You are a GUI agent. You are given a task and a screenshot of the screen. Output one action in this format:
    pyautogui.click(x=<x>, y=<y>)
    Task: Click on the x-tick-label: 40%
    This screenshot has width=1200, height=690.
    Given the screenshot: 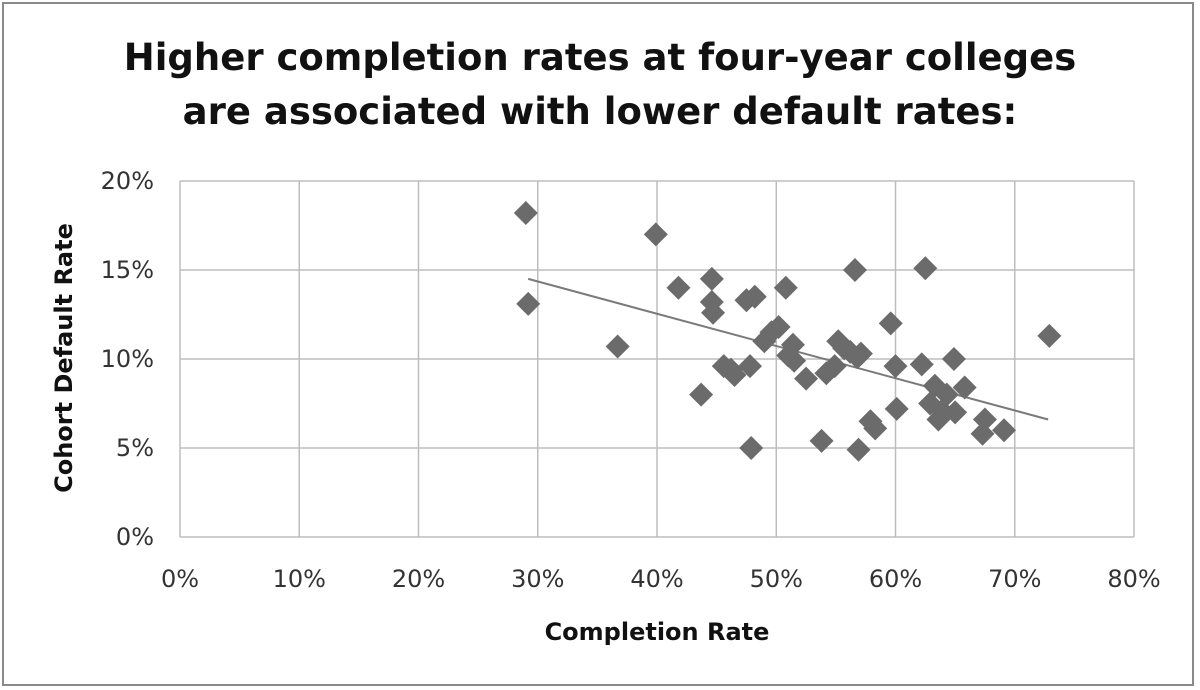 What is the action you would take?
    pyautogui.click(x=656, y=579)
    